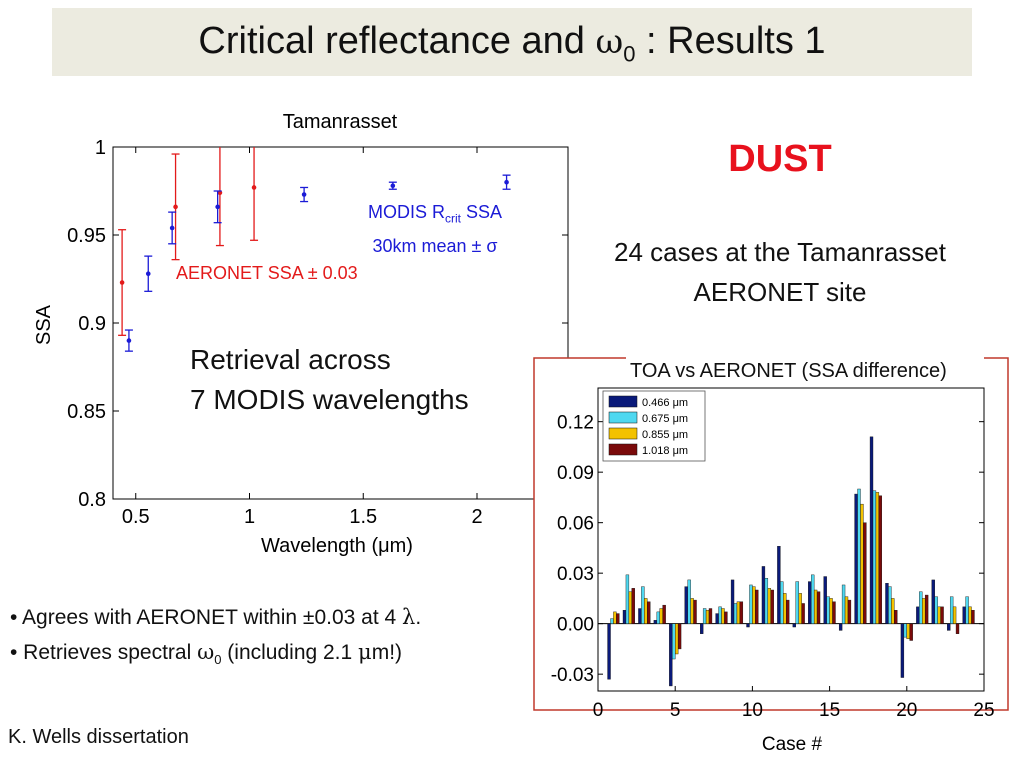 The image size is (1024, 768). I want to click on bullet2-mid: (including 2.1, so click(290, 652).